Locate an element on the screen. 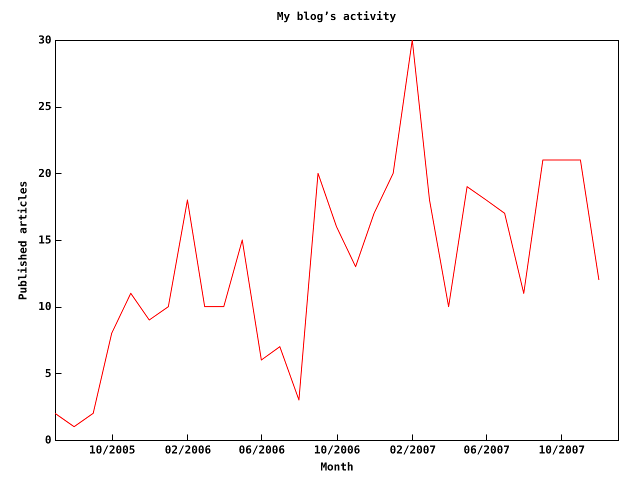  y-tick-label: 25 is located at coordinates (45, 107).